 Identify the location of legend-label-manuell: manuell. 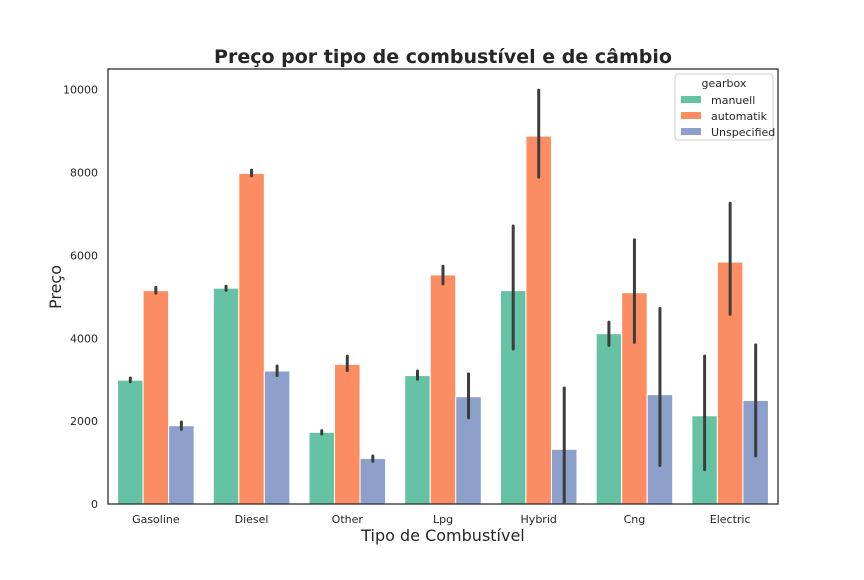
(733, 100).